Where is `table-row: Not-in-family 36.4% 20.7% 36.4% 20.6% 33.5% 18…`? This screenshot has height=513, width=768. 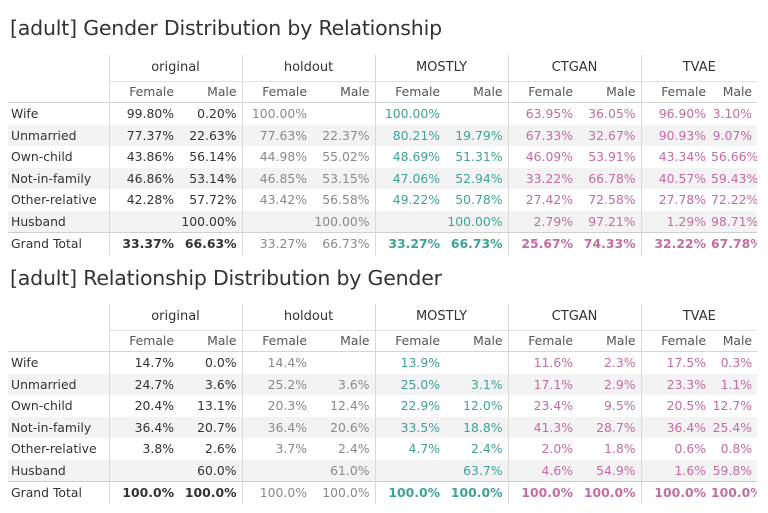 table-row: Not-in-family 36.4% 20.7% 36.4% 20.6% 33.5% 18… is located at coordinates (383, 427).